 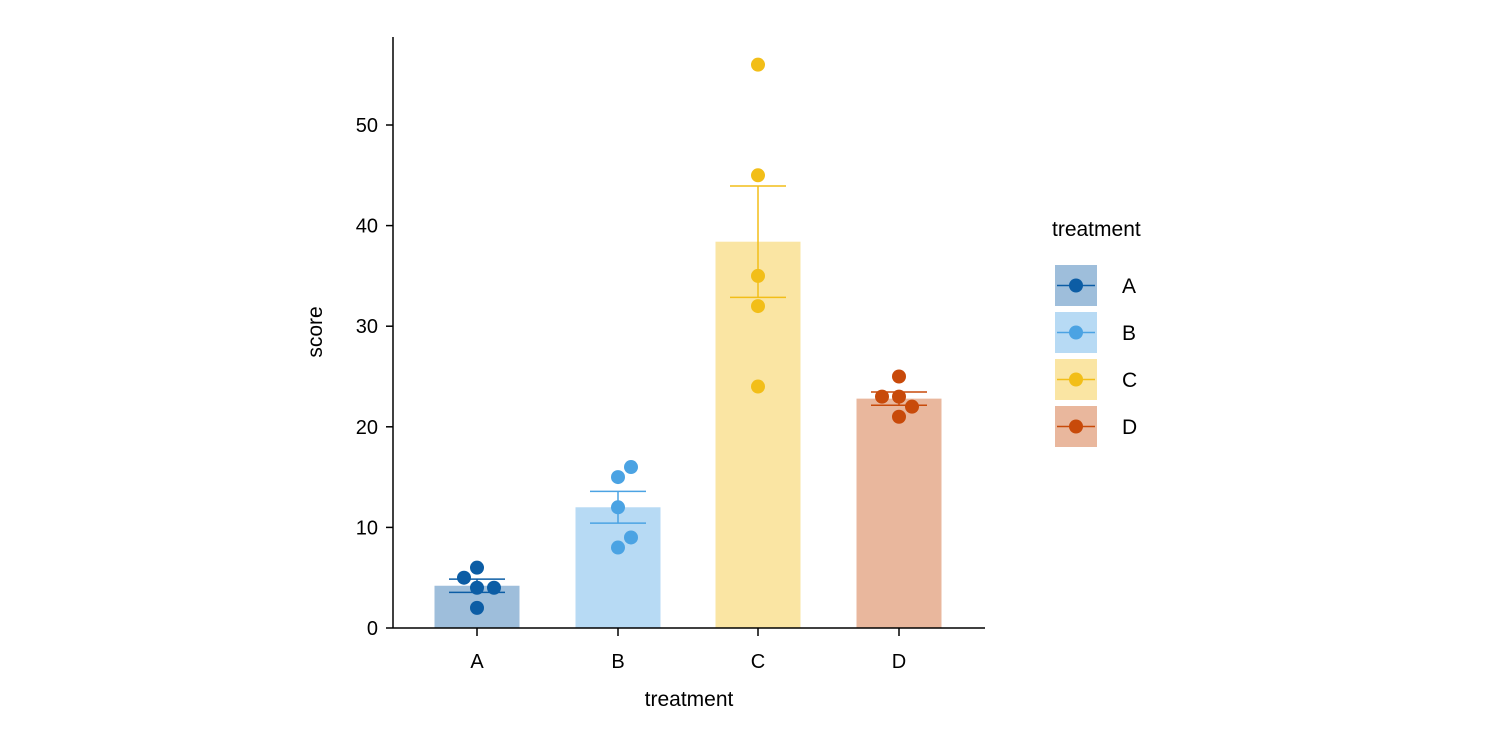 I want to click on y-tick-label: 30, so click(x=367, y=327).